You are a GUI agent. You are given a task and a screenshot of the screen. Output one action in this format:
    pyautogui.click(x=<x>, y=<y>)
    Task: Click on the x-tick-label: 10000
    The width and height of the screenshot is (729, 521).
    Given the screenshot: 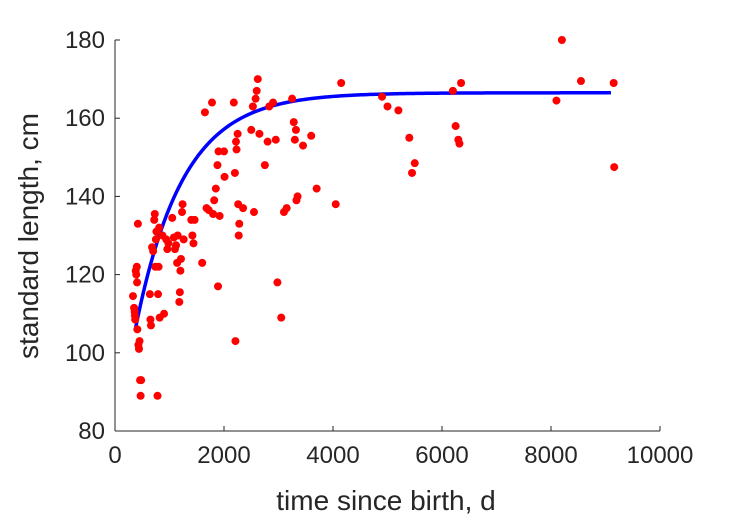 What is the action you would take?
    pyautogui.click(x=660, y=455)
    